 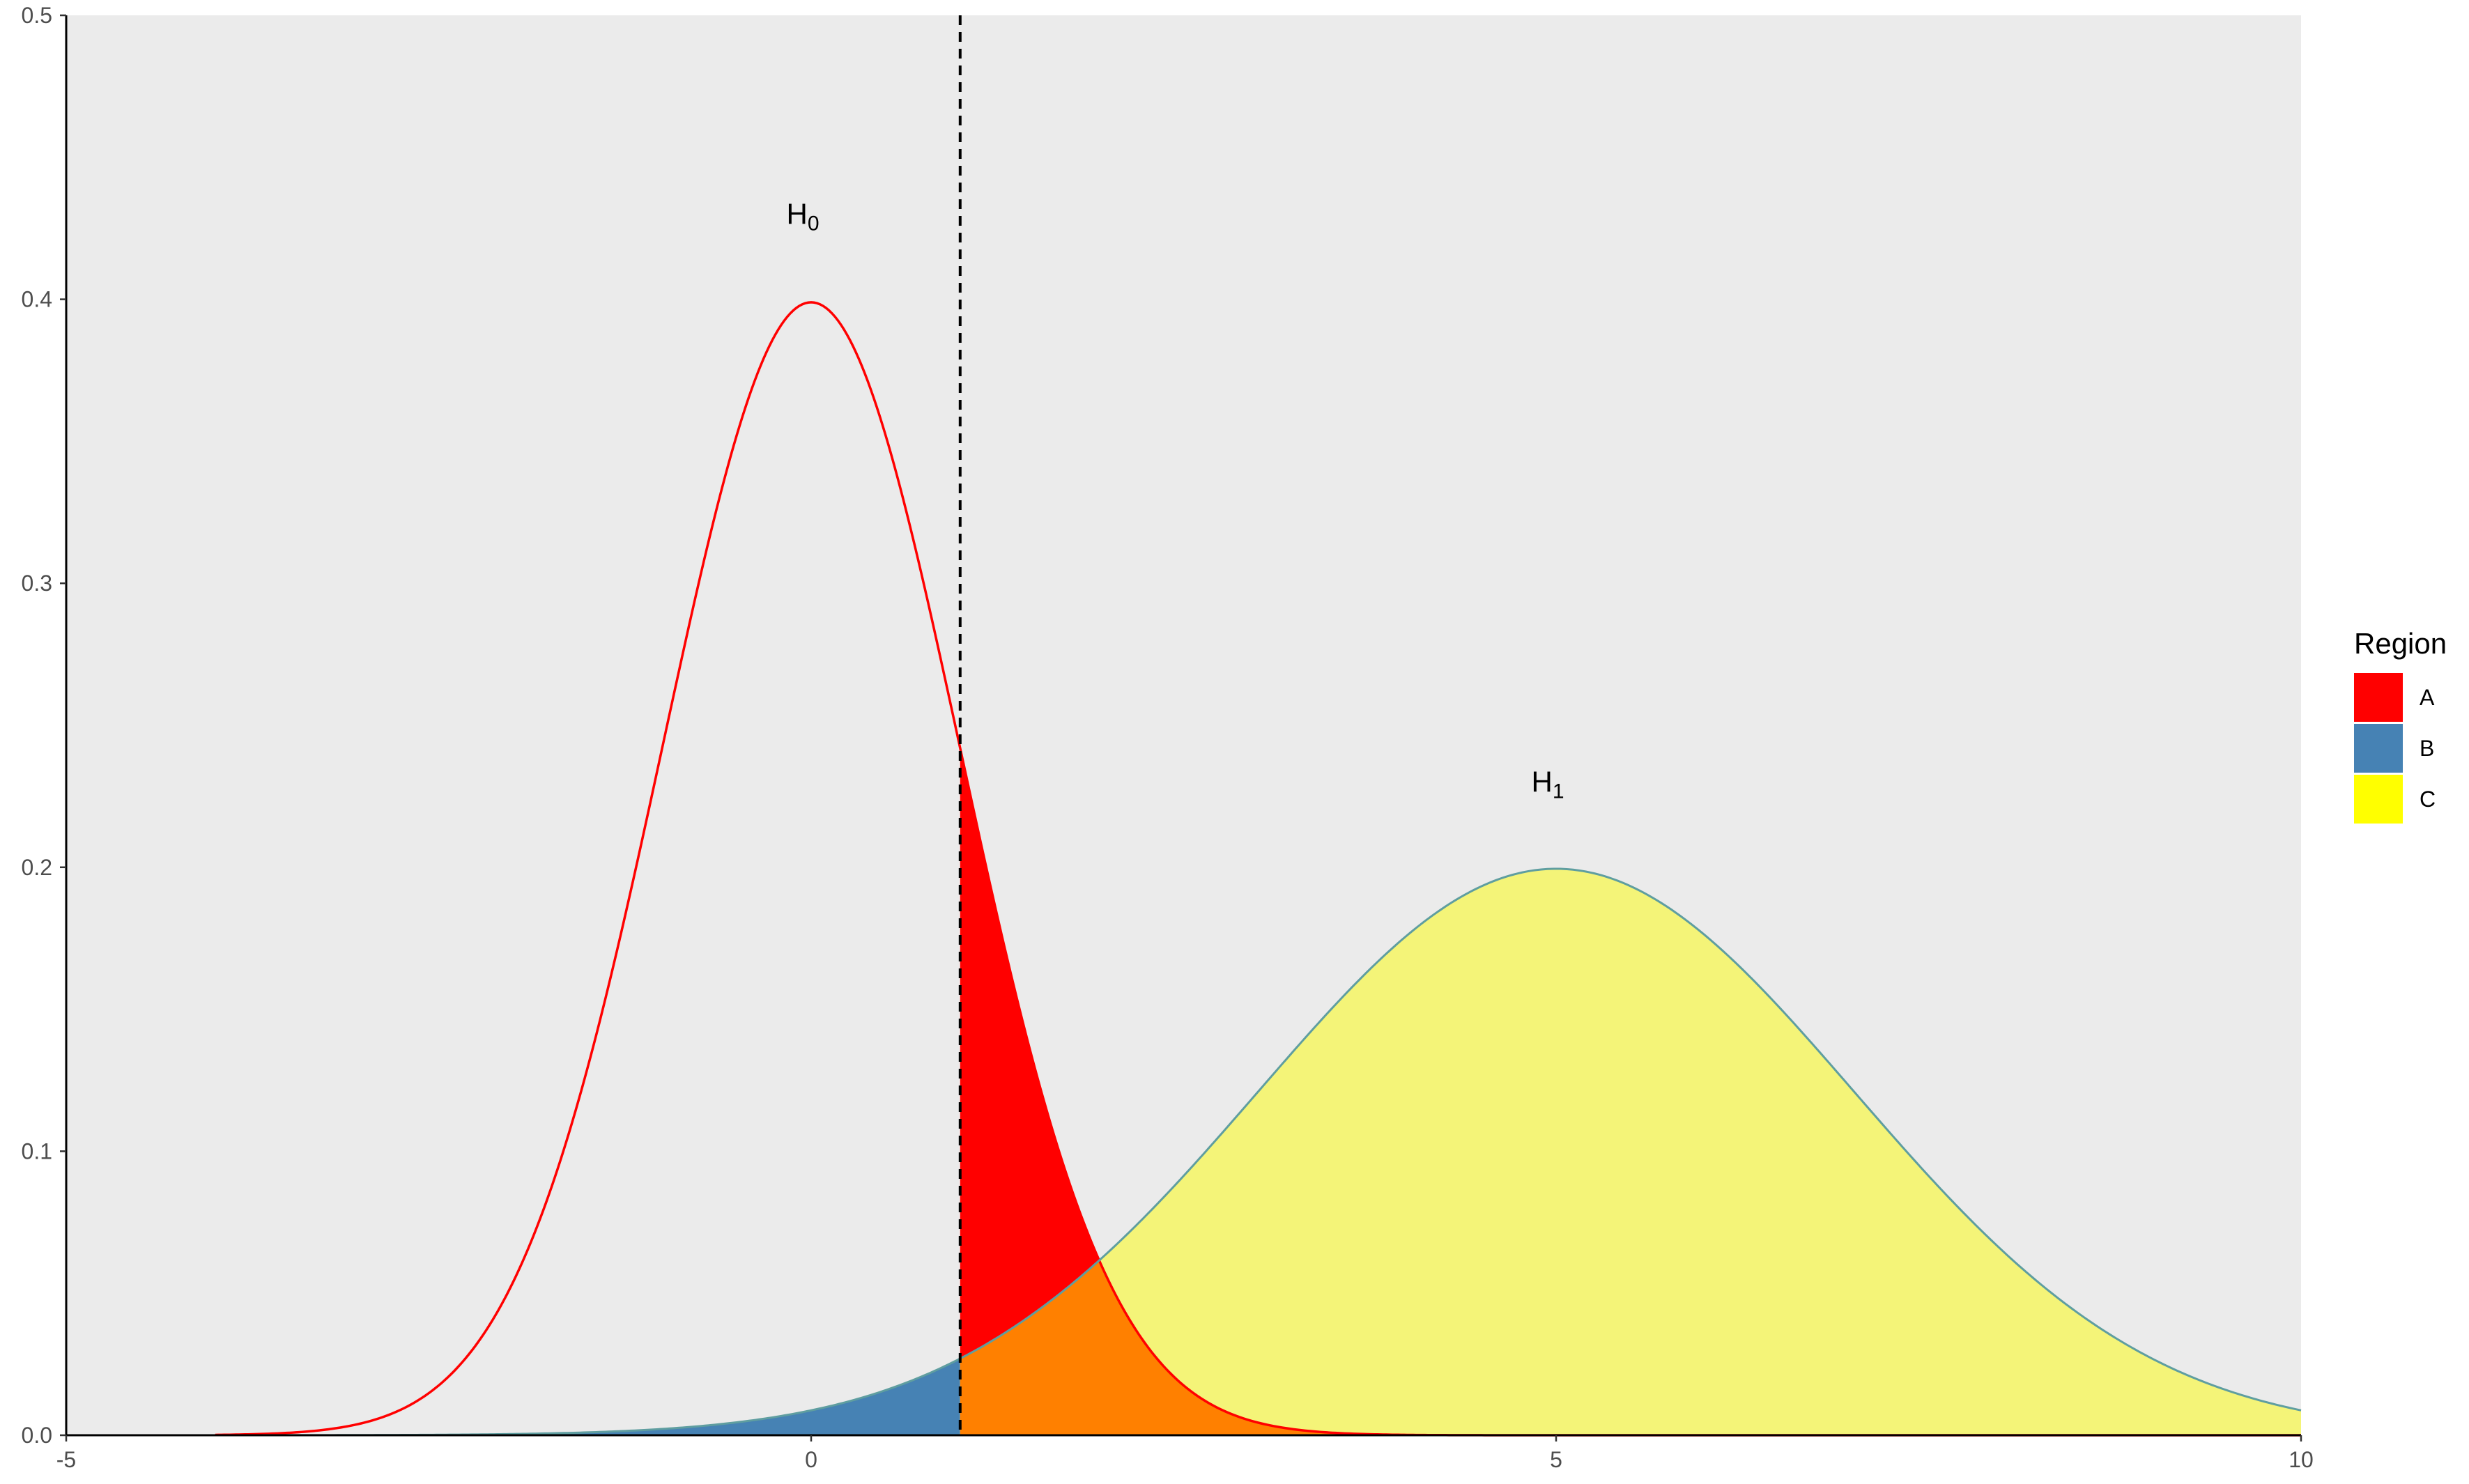 What do you see at coordinates (2427, 697) in the screenshot?
I see `legend-label: A` at bounding box center [2427, 697].